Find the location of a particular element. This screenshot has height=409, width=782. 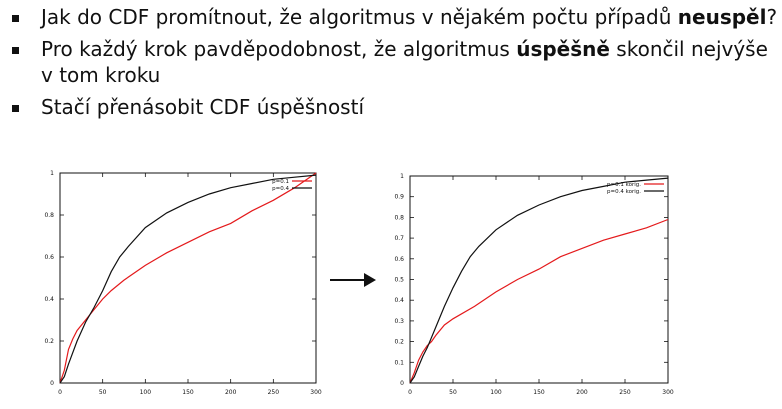

legend-label: p=0.4 korig. is located at coordinates (624, 192).